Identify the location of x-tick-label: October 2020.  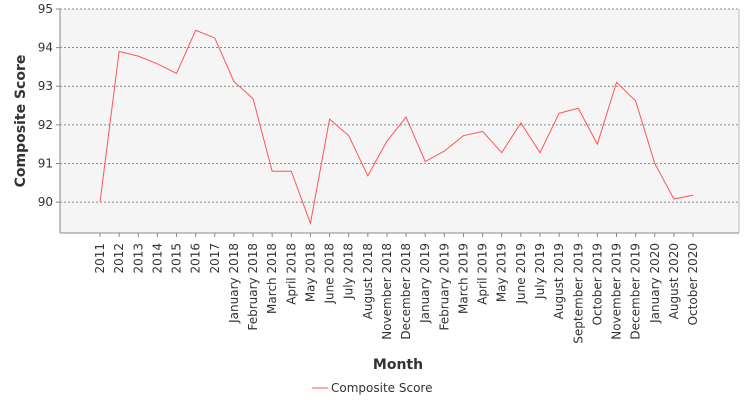
(693, 284).